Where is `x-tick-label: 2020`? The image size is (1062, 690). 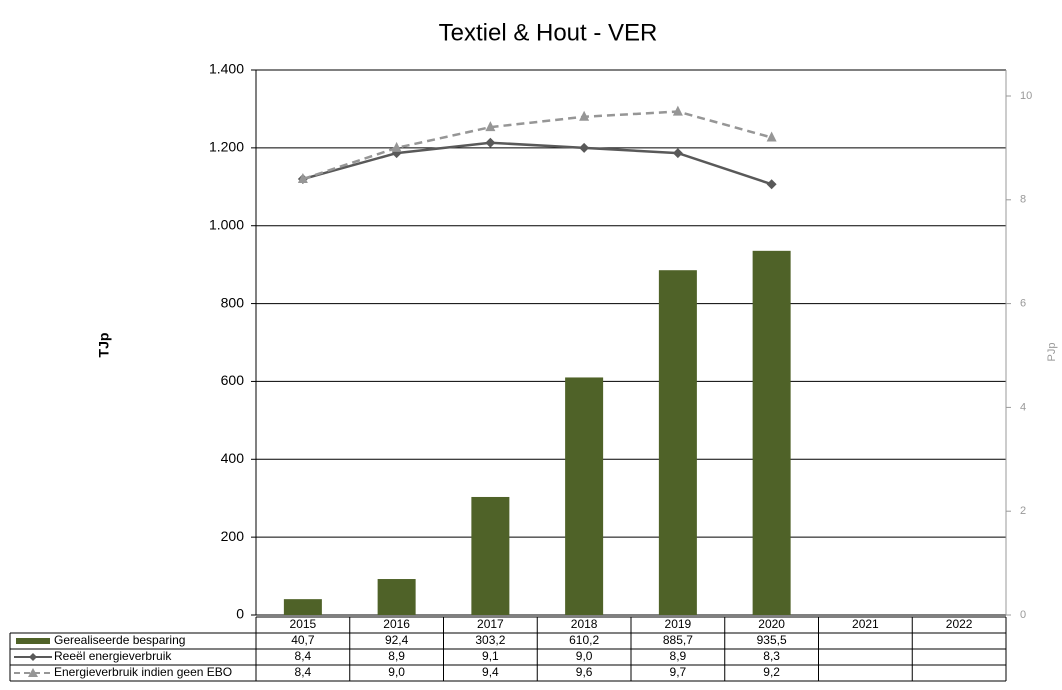 x-tick-label: 2020 is located at coordinates (771, 624).